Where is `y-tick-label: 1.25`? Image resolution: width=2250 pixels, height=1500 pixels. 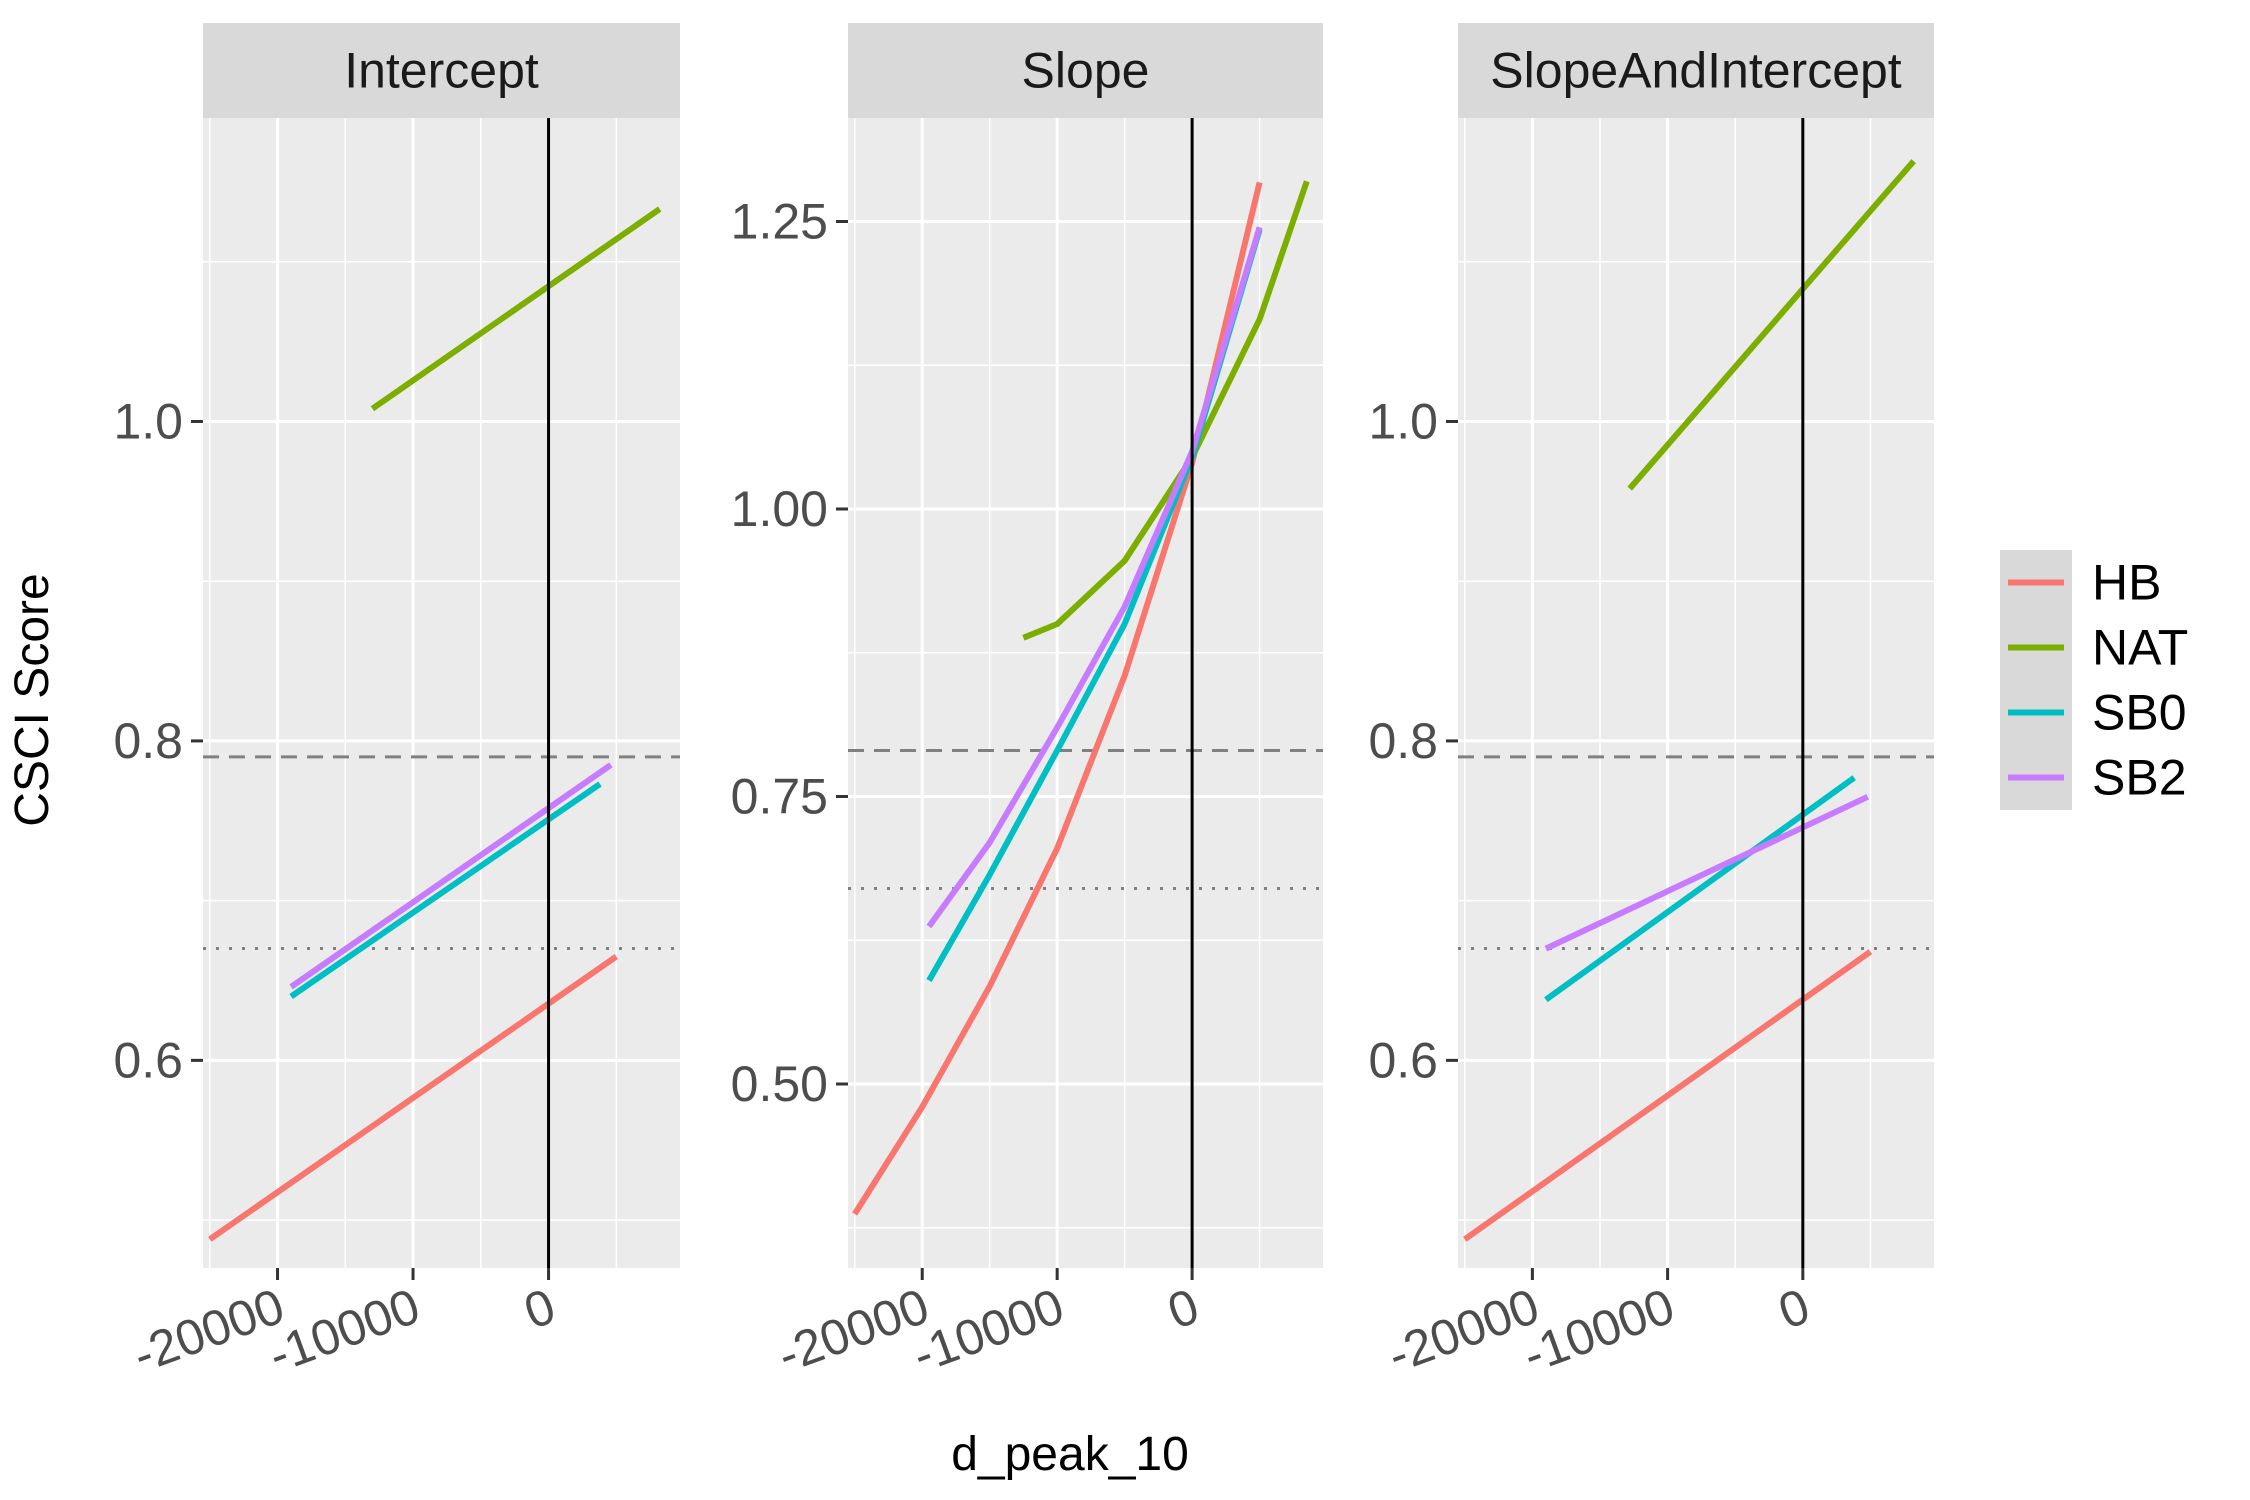 y-tick-label: 1.25 is located at coordinates (779, 222).